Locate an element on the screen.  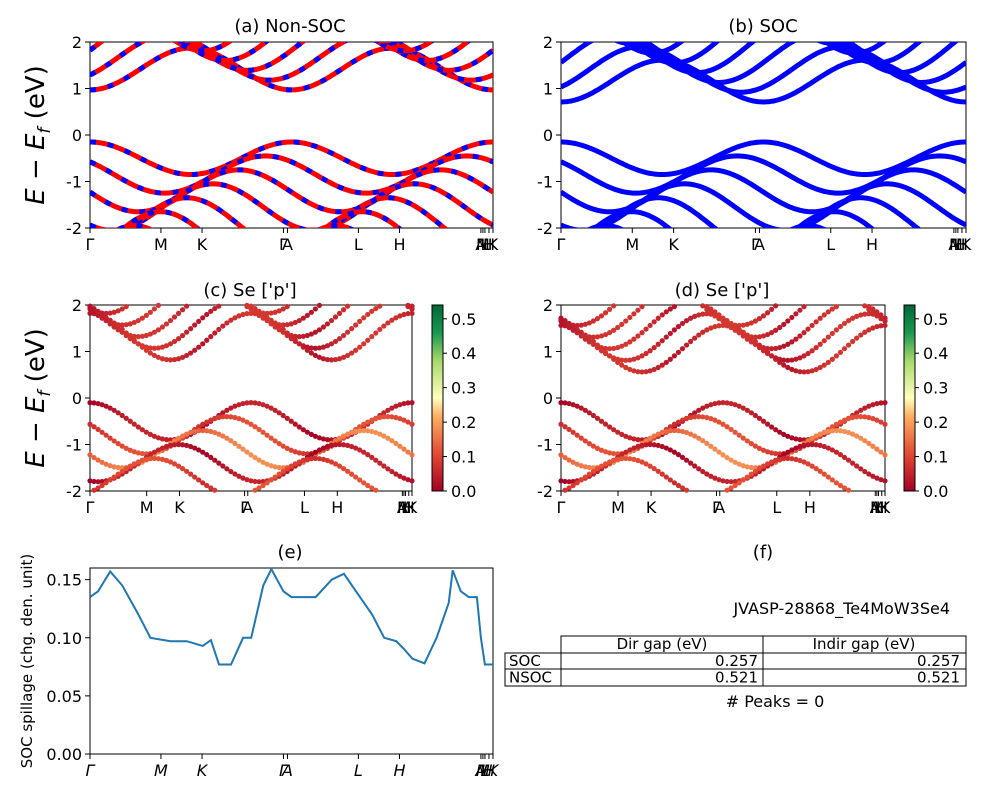
y-tick-label: 2 is located at coordinates (77, 42).